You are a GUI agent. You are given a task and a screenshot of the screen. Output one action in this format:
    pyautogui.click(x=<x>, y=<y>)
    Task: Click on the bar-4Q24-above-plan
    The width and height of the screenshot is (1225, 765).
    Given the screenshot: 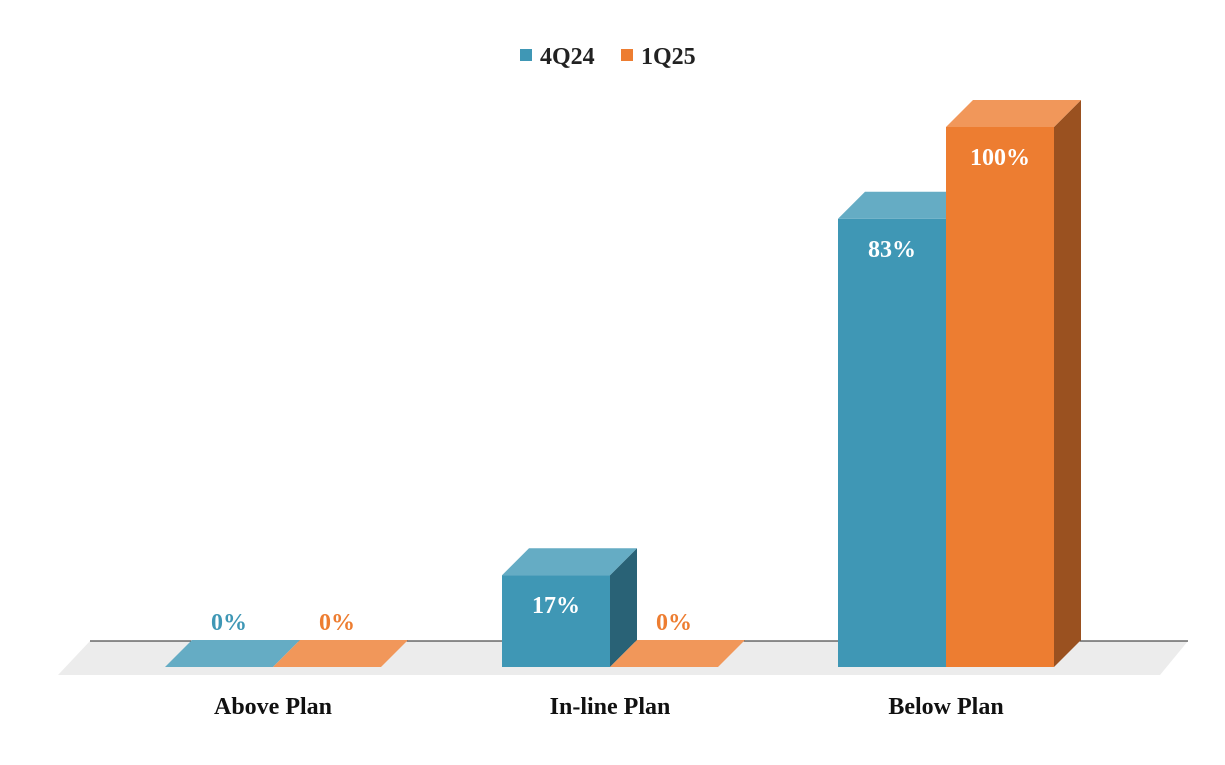 What is the action you would take?
    pyautogui.click(x=232, y=653)
    